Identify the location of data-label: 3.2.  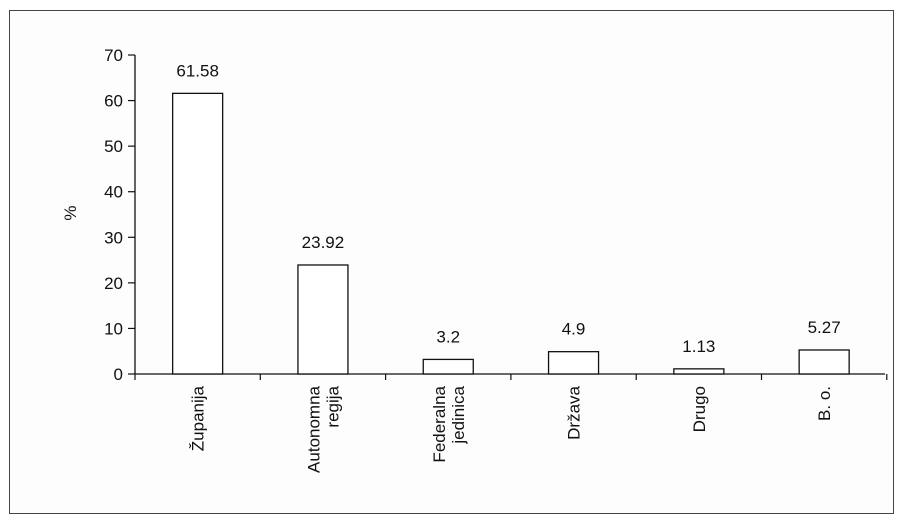
(448, 336).